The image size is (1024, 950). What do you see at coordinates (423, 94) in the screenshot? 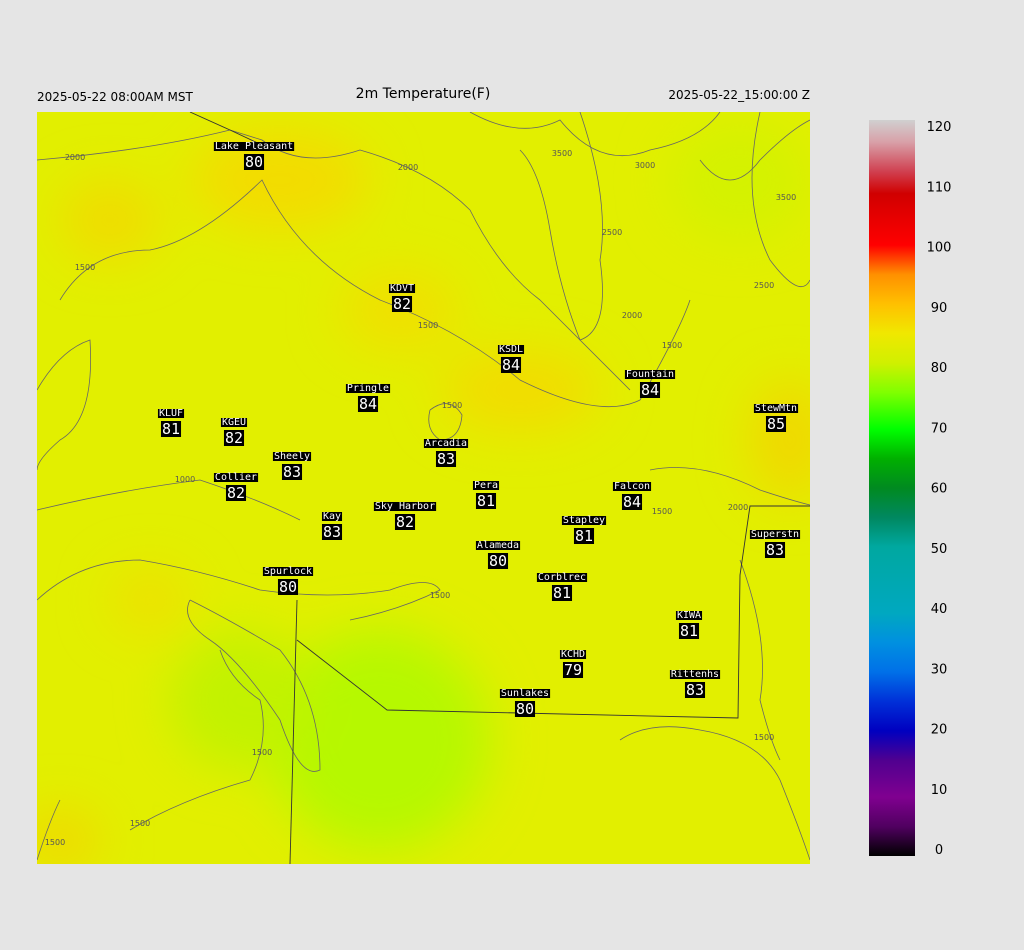
I see `map-title: 2m Temperature(F)` at bounding box center [423, 94].